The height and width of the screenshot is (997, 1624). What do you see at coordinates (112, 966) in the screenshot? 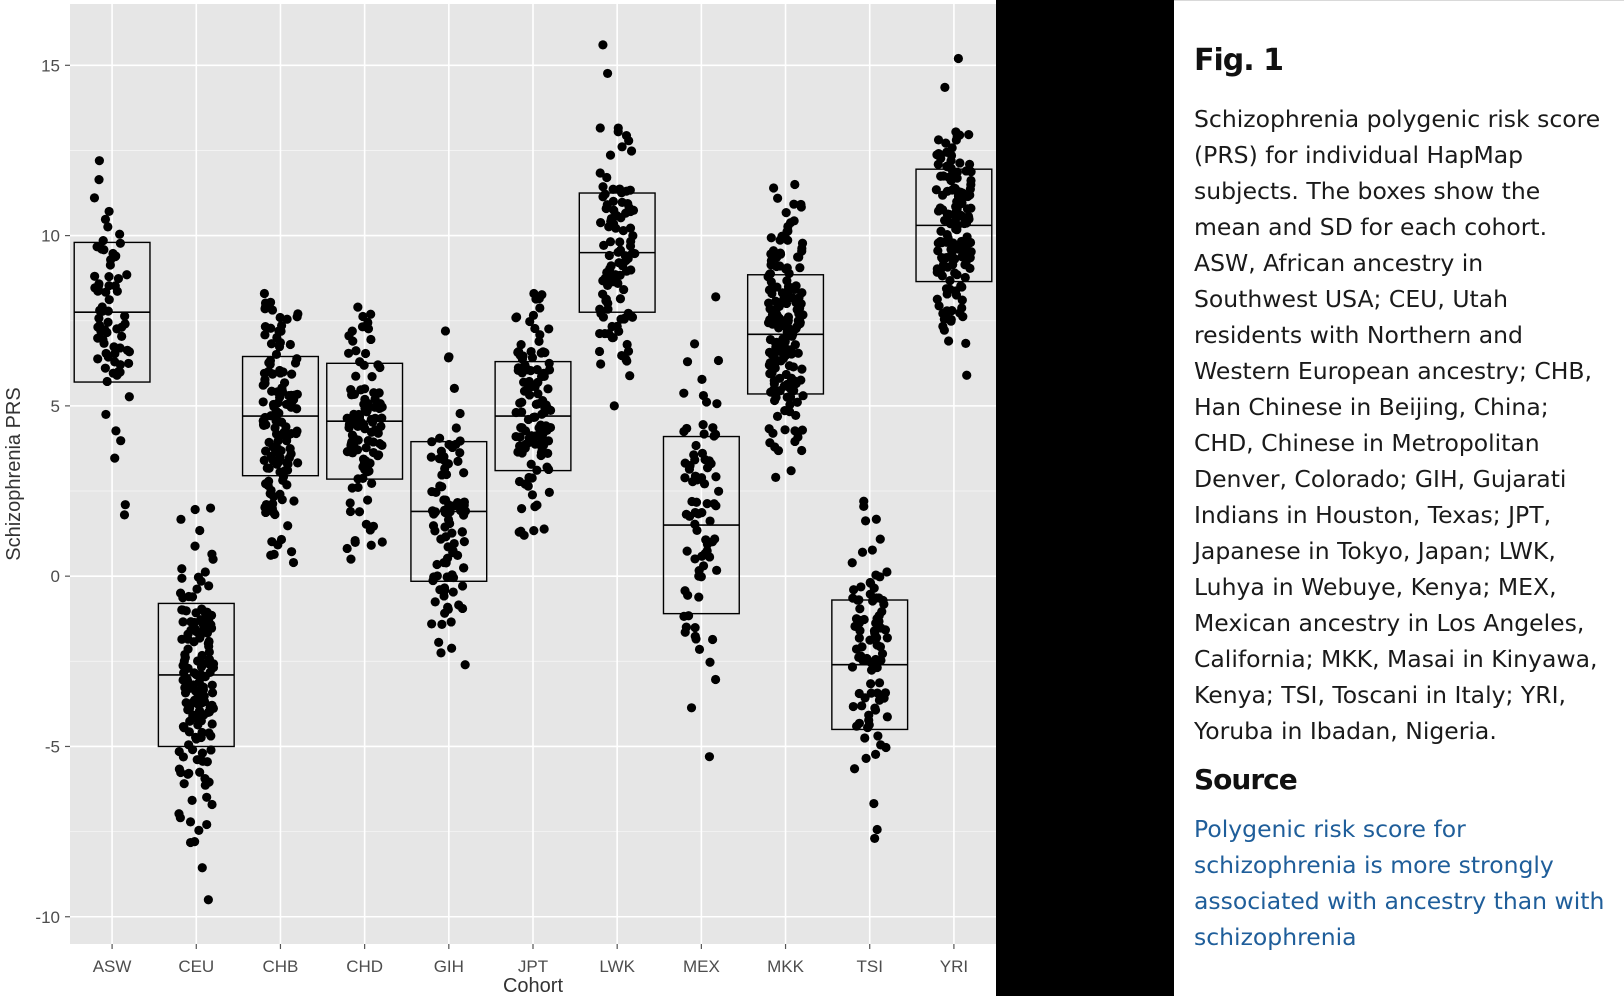
I see `x-tick-label: ASW` at bounding box center [112, 966].